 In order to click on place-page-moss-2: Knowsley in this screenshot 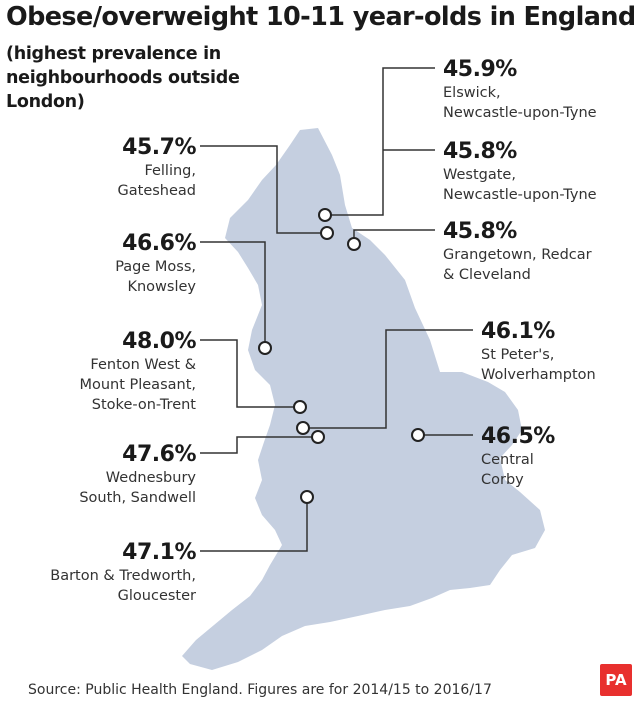, I will do `click(161, 287)`.